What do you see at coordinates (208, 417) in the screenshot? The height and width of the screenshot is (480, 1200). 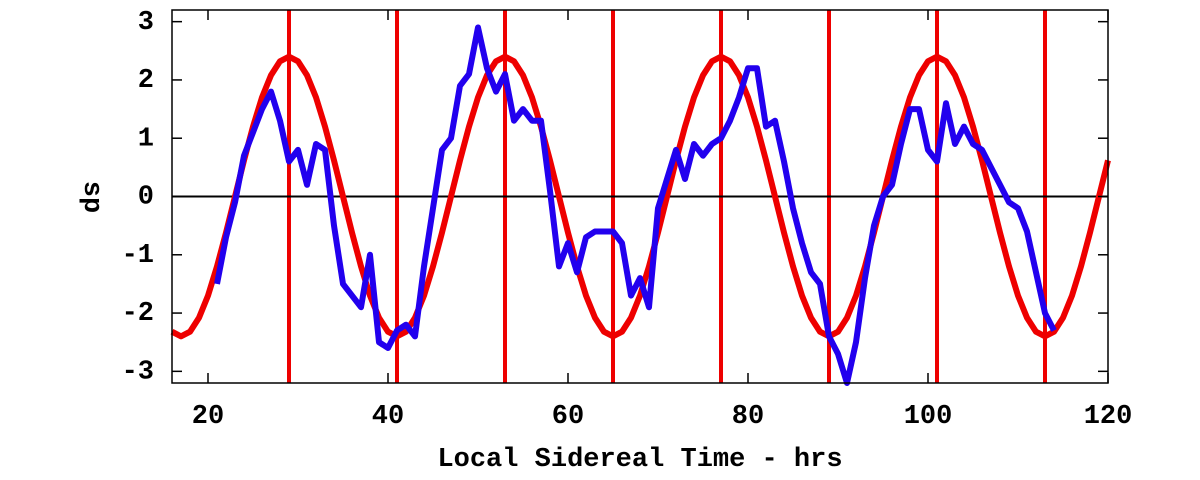 I see `x-tick-label: 20` at bounding box center [208, 417].